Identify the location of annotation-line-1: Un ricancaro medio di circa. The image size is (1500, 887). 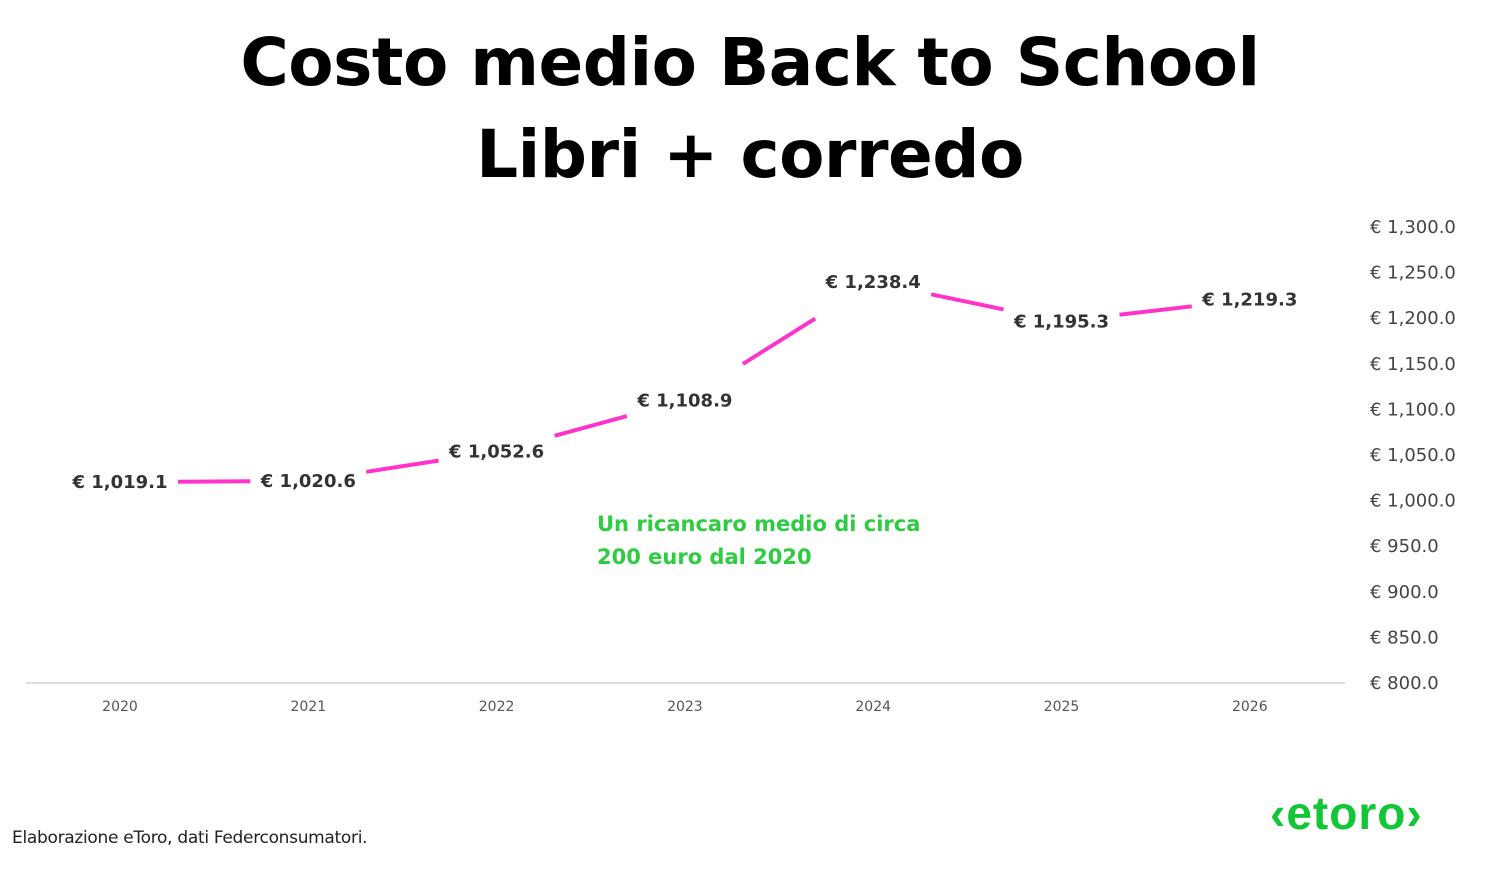
(758, 524).